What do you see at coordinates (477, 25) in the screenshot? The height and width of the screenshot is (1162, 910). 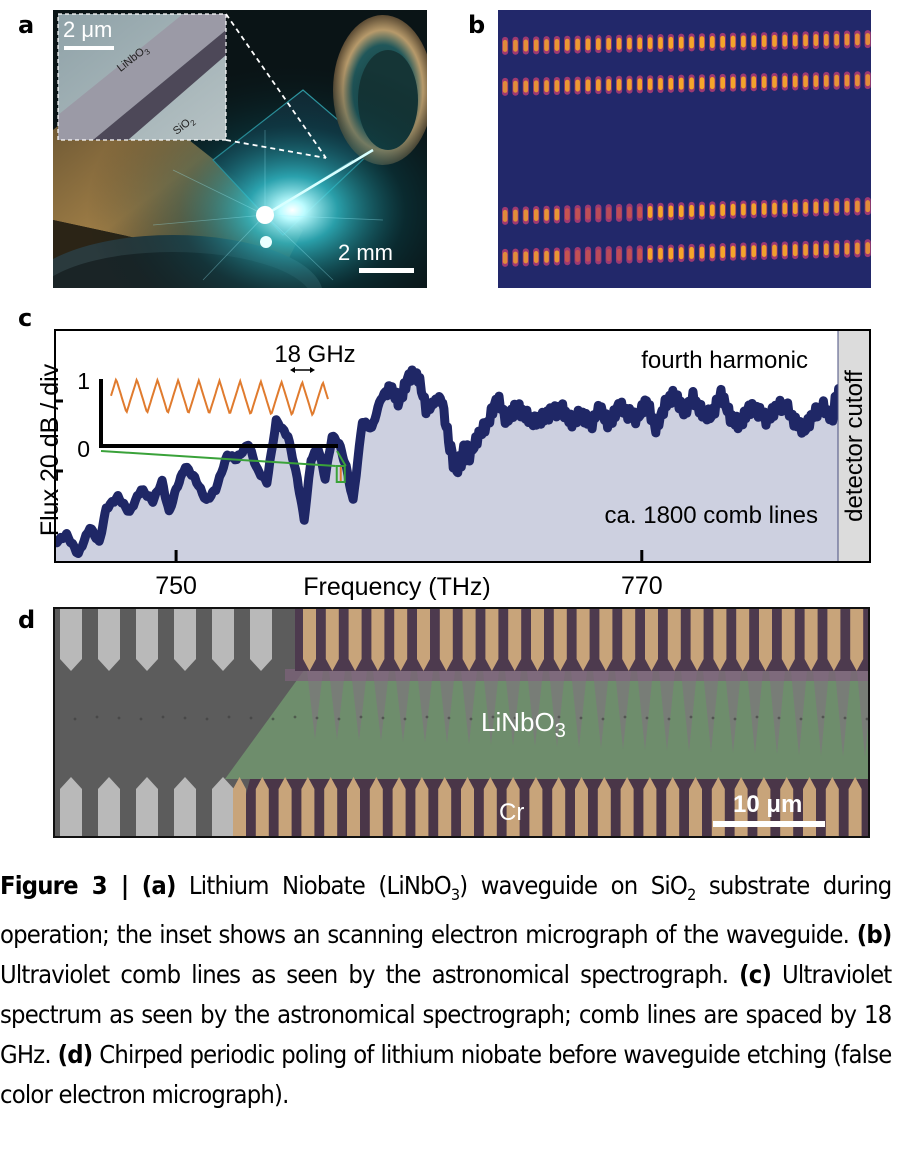 I see `panel-b-label: b` at bounding box center [477, 25].